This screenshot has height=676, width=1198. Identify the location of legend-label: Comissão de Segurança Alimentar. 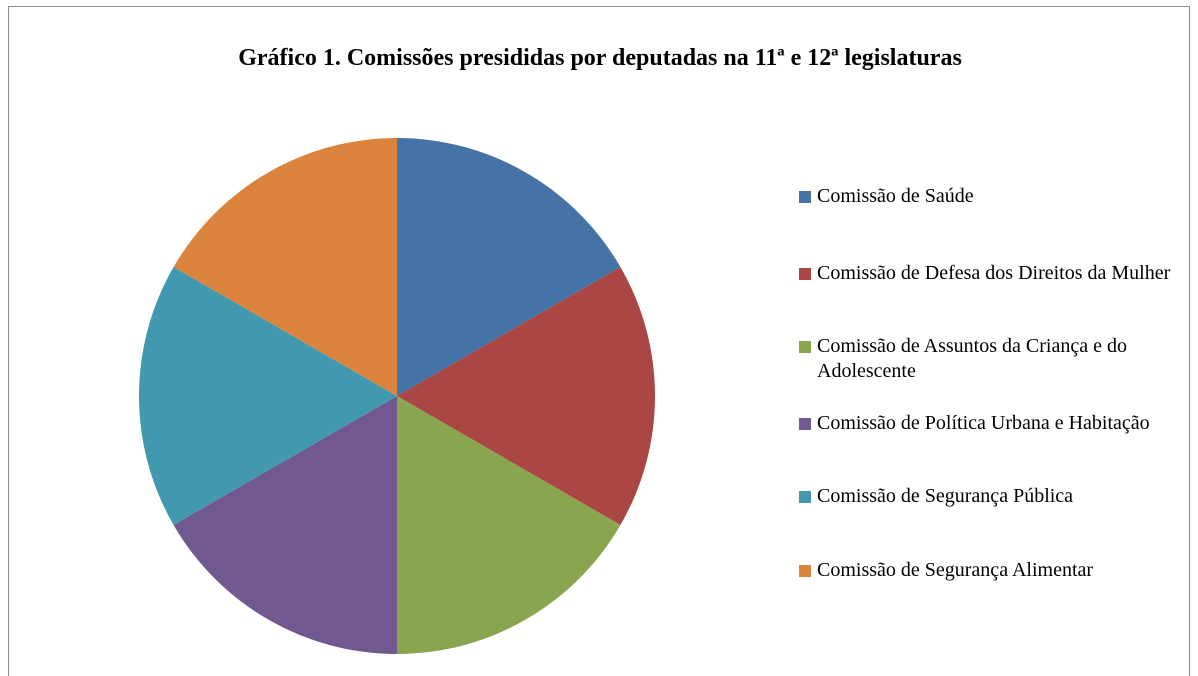
(955, 570).